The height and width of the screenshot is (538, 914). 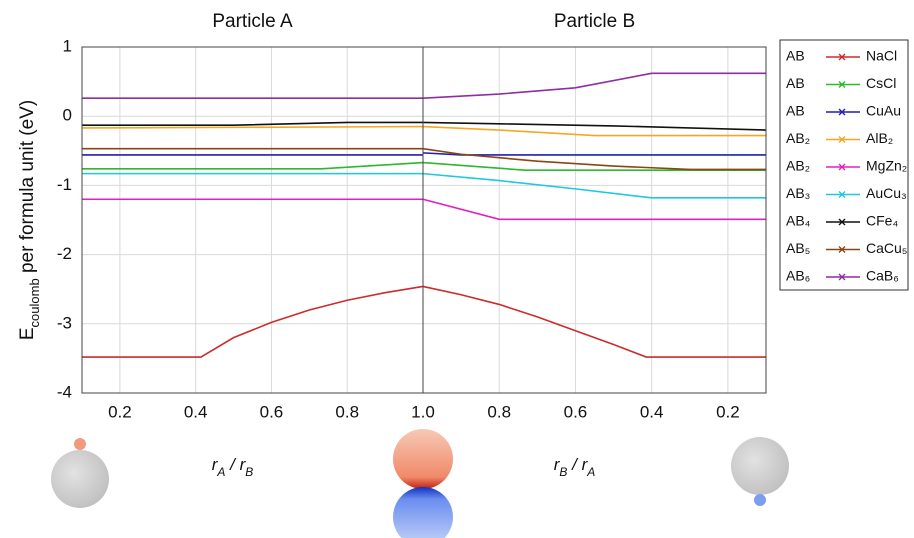 What do you see at coordinates (882, 276) in the screenshot?
I see `legend-label: CaB₆` at bounding box center [882, 276].